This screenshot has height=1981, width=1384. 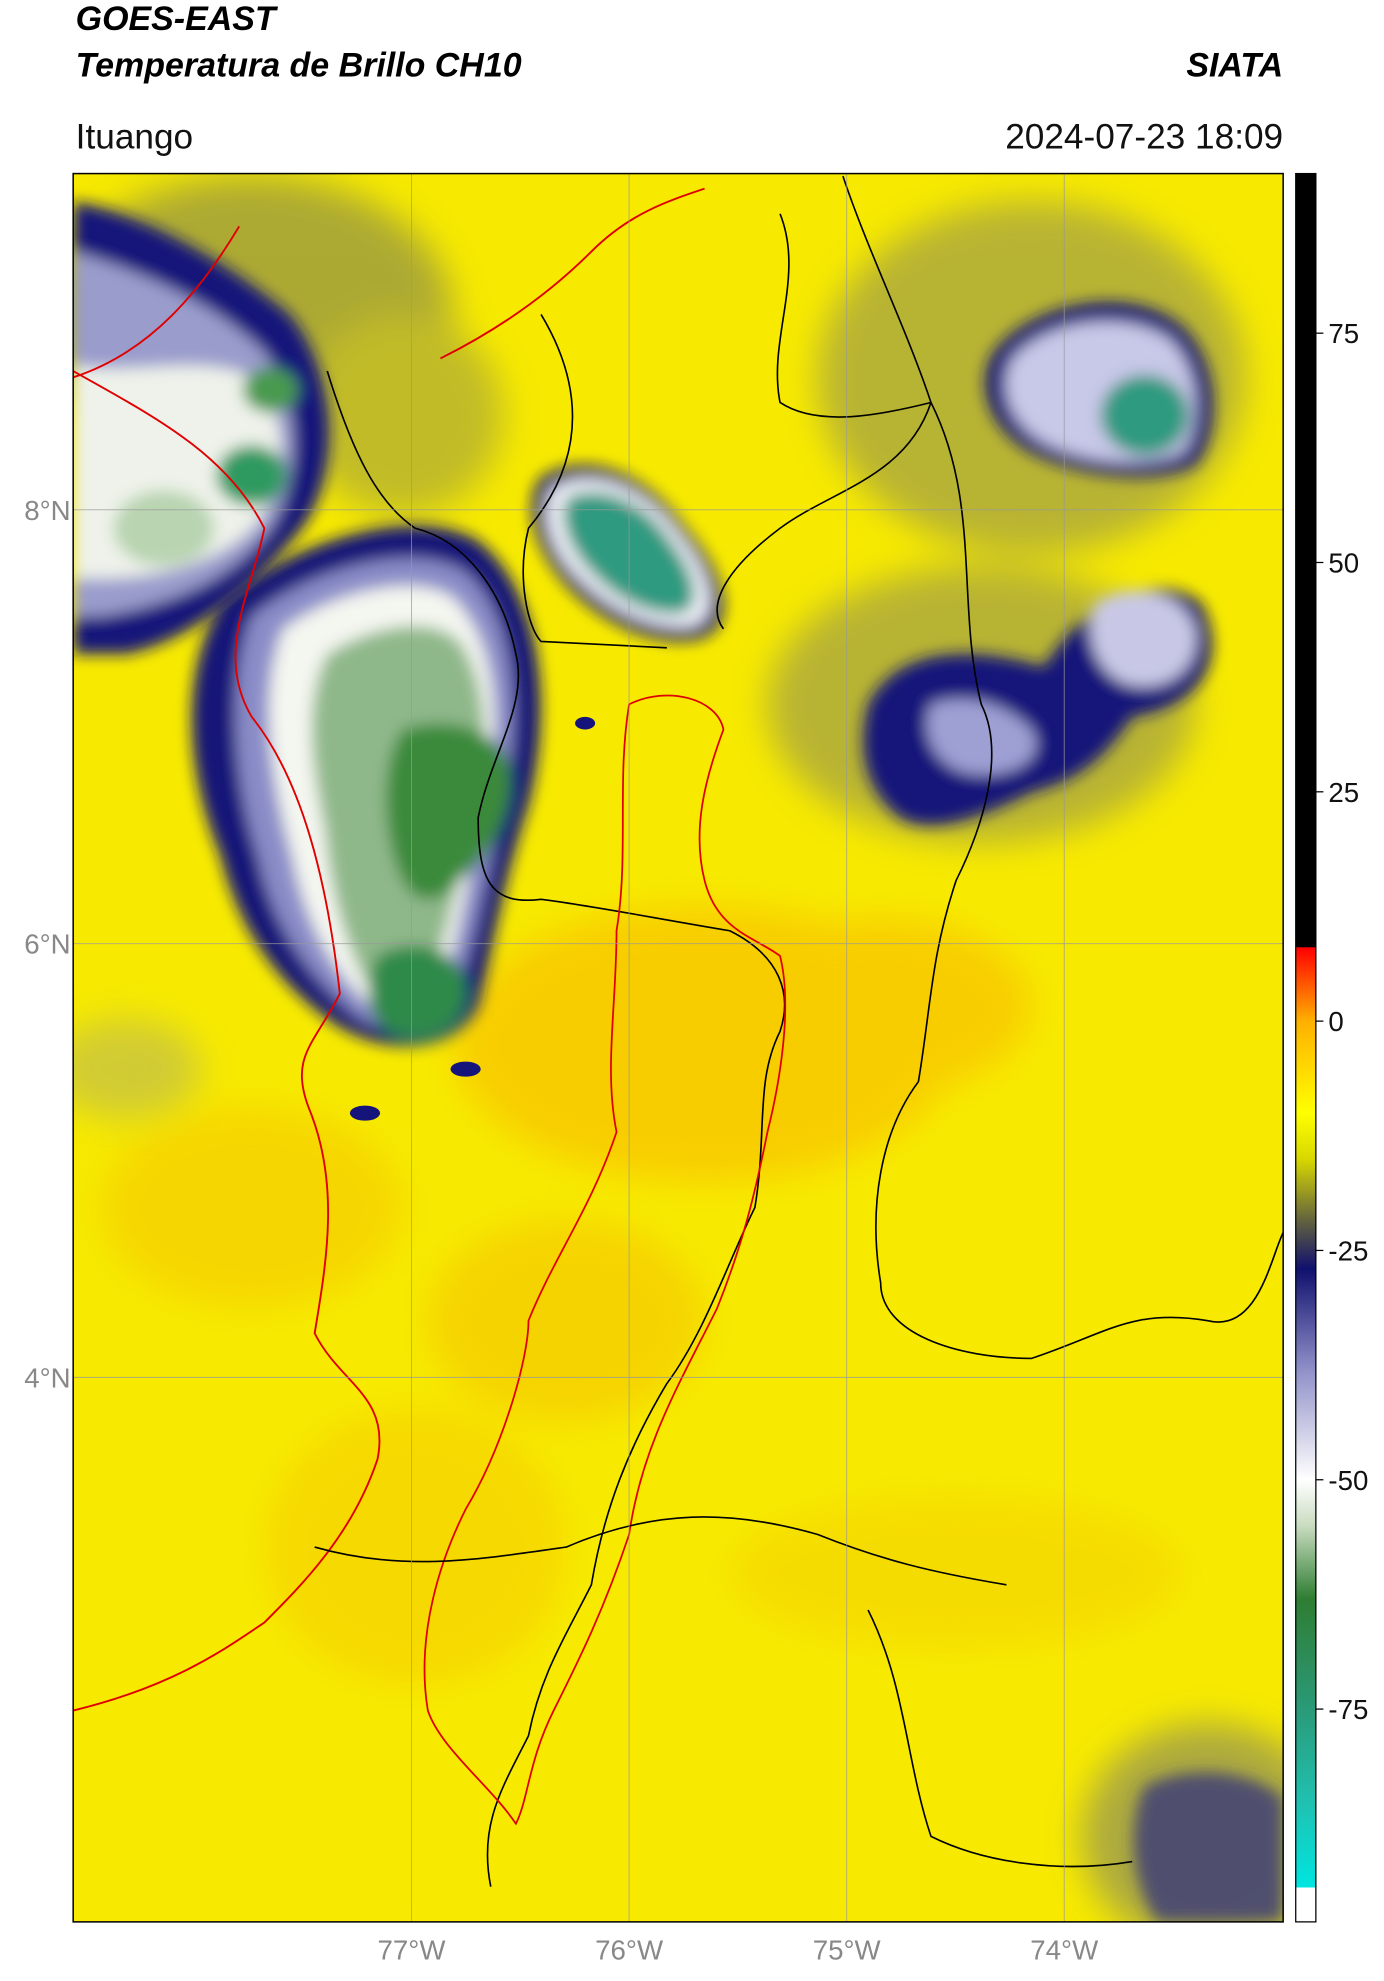 I want to click on title: GOES-EAST, so click(x=177, y=19).